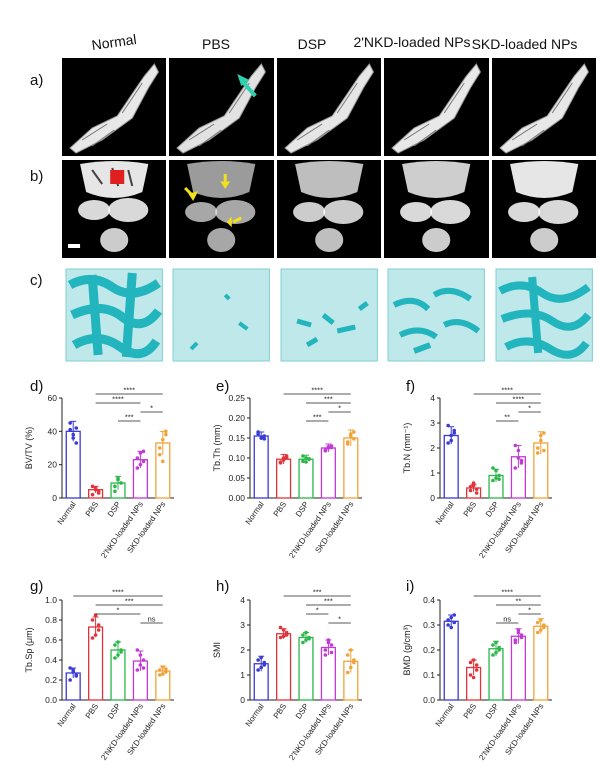  What do you see at coordinates (29, 649) in the screenshot?
I see `y-axis-label: Tb.Sp (μm)` at bounding box center [29, 649].